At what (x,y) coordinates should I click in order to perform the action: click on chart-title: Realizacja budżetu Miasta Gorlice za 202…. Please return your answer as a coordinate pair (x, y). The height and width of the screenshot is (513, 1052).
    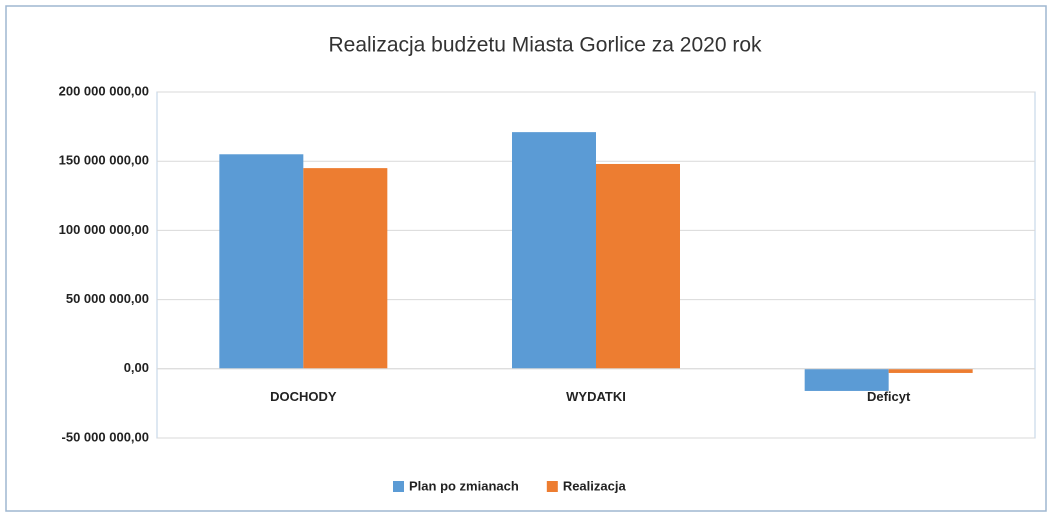
    Looking at the image, I should click on (545, 45).